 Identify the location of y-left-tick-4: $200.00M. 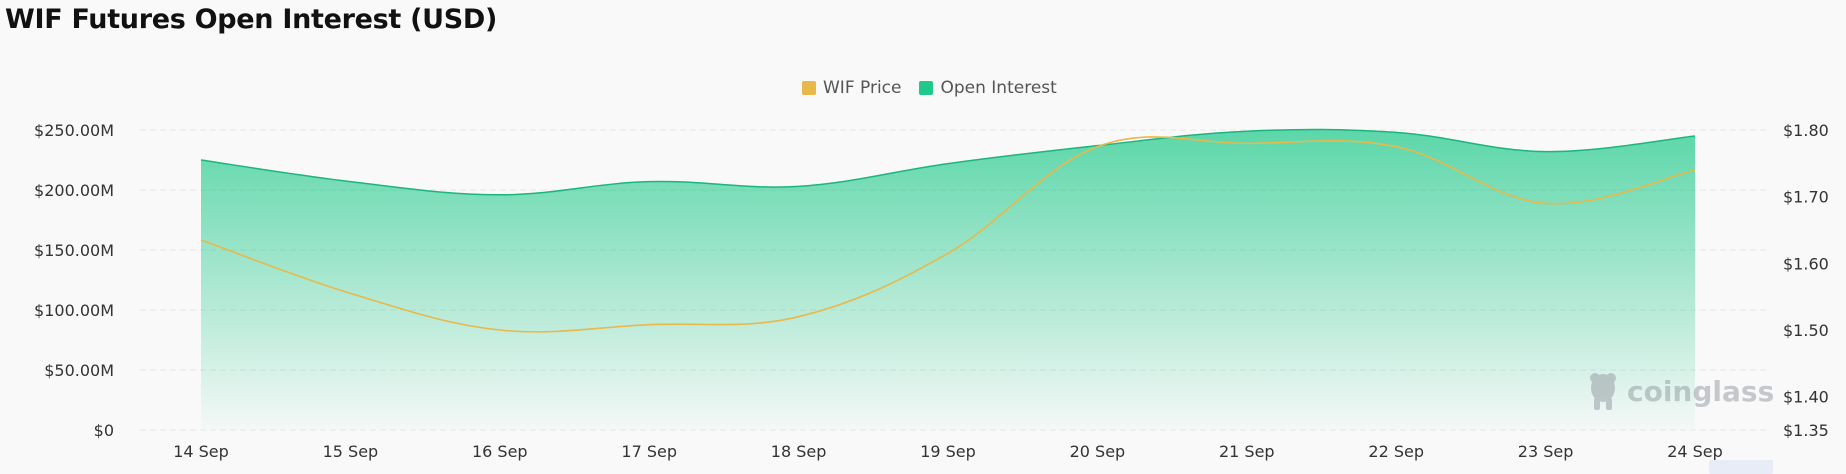
(74, 190).